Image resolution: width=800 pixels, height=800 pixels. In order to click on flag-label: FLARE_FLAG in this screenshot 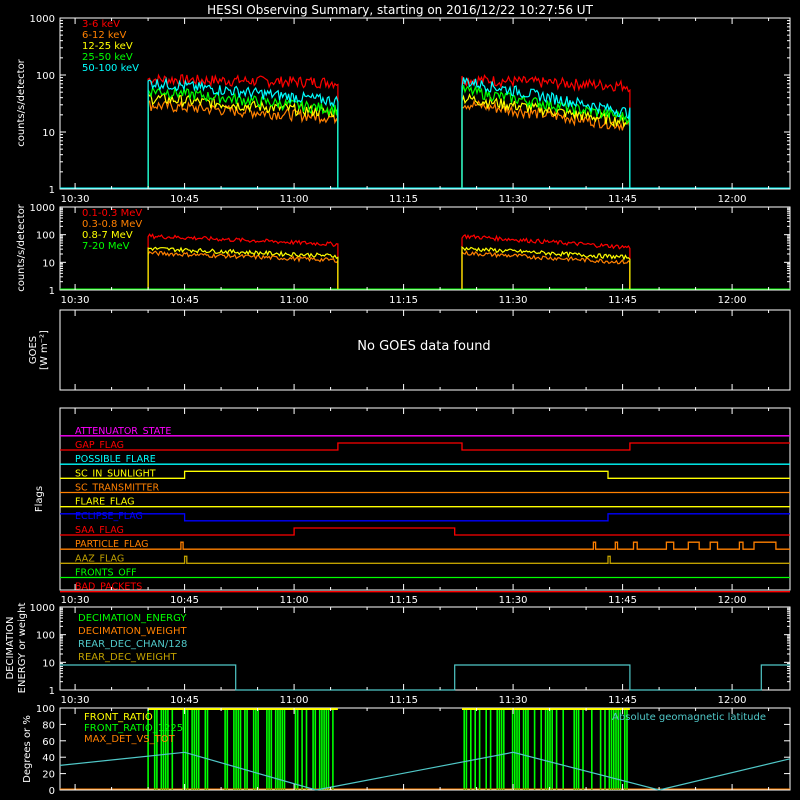, I will do `click(105, 502)`.